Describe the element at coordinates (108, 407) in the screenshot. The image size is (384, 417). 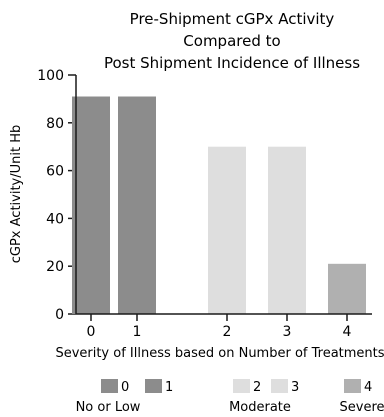
I see `legend-caption: No or Low` at that location.